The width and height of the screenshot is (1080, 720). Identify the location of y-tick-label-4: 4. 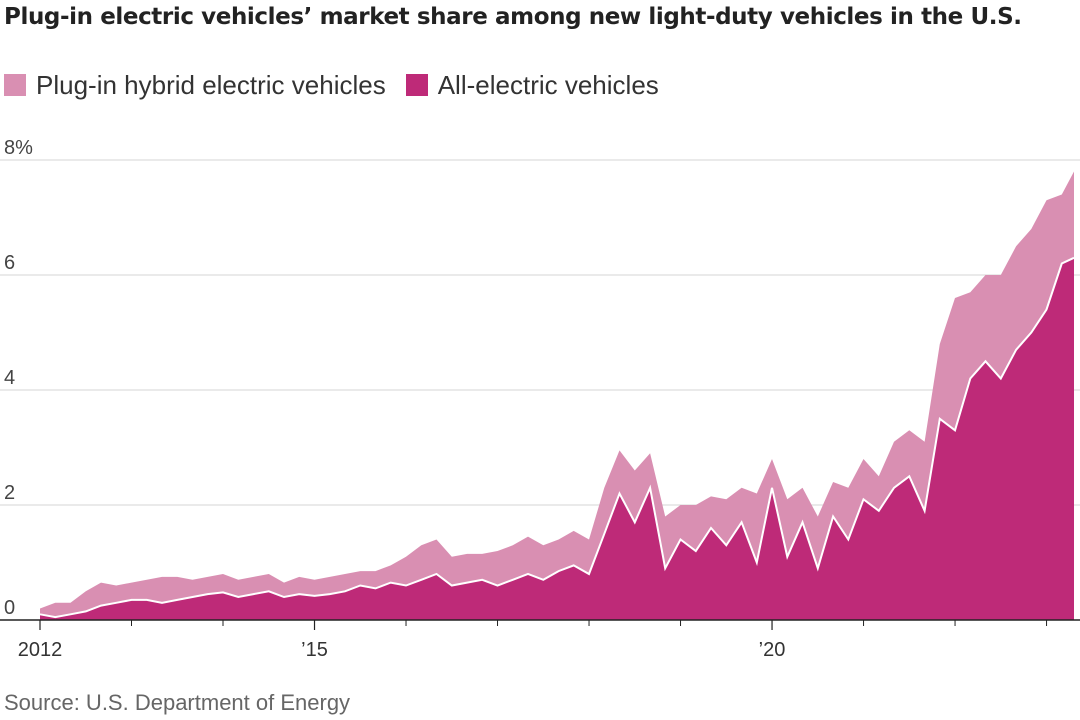
(9, 378).